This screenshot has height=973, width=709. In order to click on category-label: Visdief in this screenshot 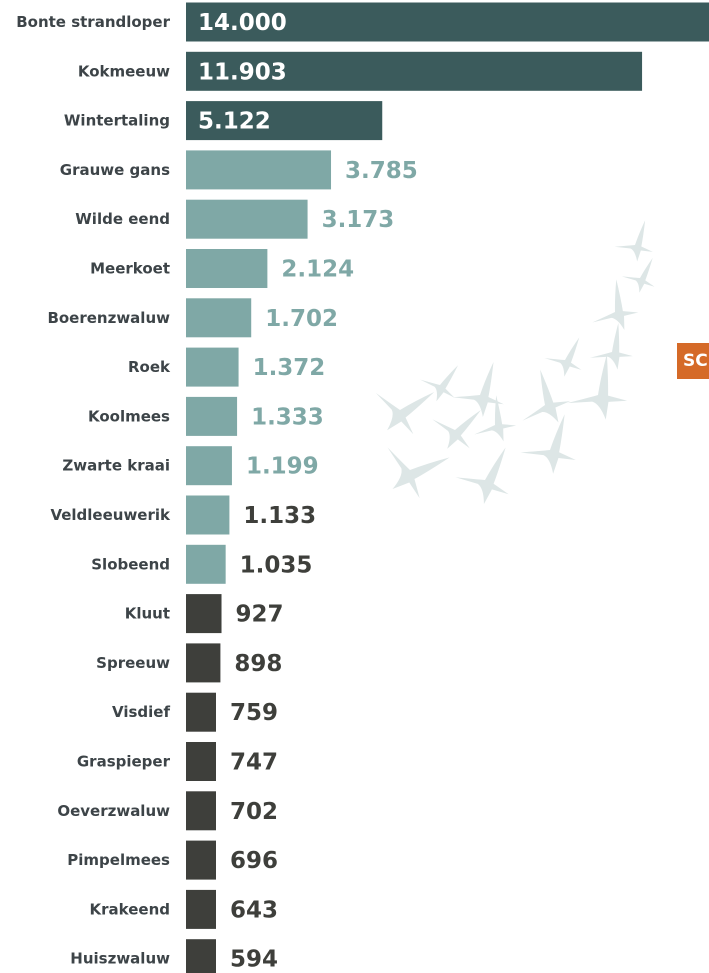, I will do `click(141, 712)`.